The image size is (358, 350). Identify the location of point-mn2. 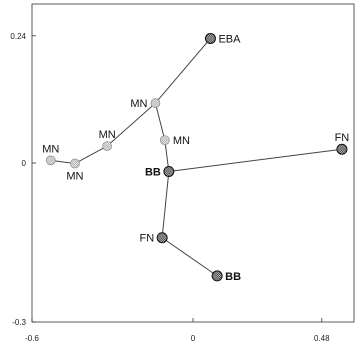
(164, 140).